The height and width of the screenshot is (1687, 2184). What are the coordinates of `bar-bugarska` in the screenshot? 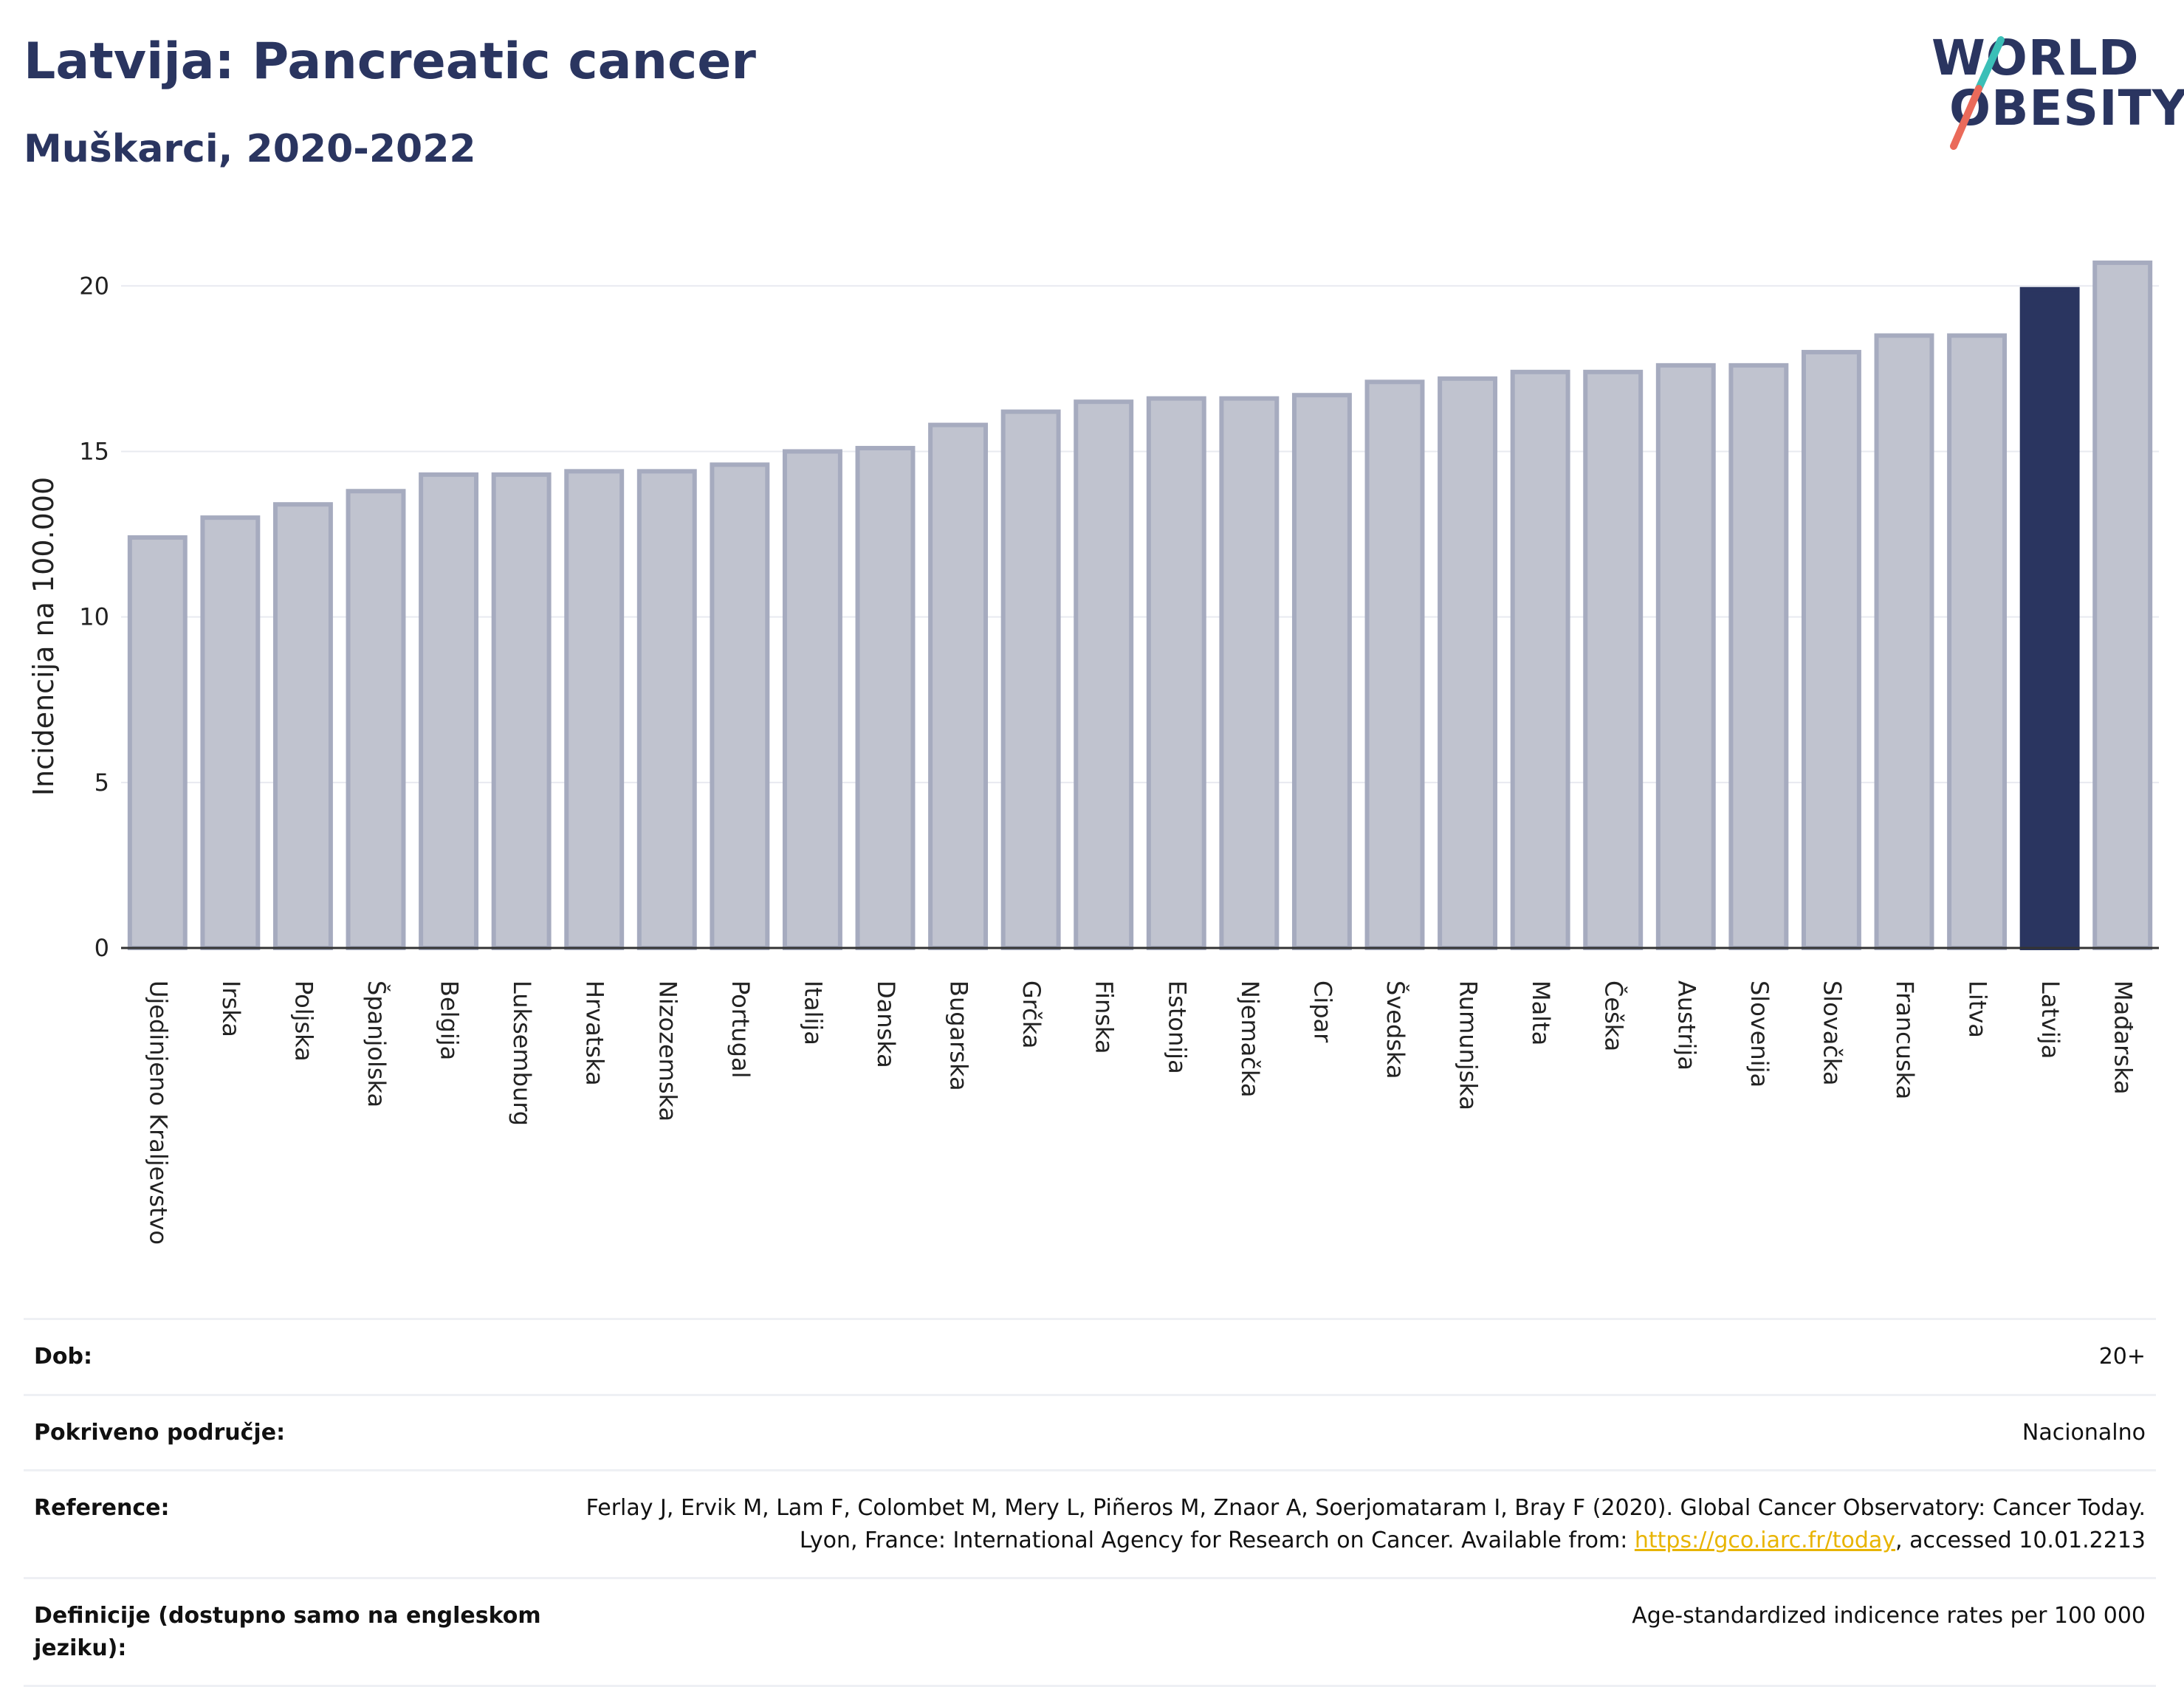 It's located at (958, 686).